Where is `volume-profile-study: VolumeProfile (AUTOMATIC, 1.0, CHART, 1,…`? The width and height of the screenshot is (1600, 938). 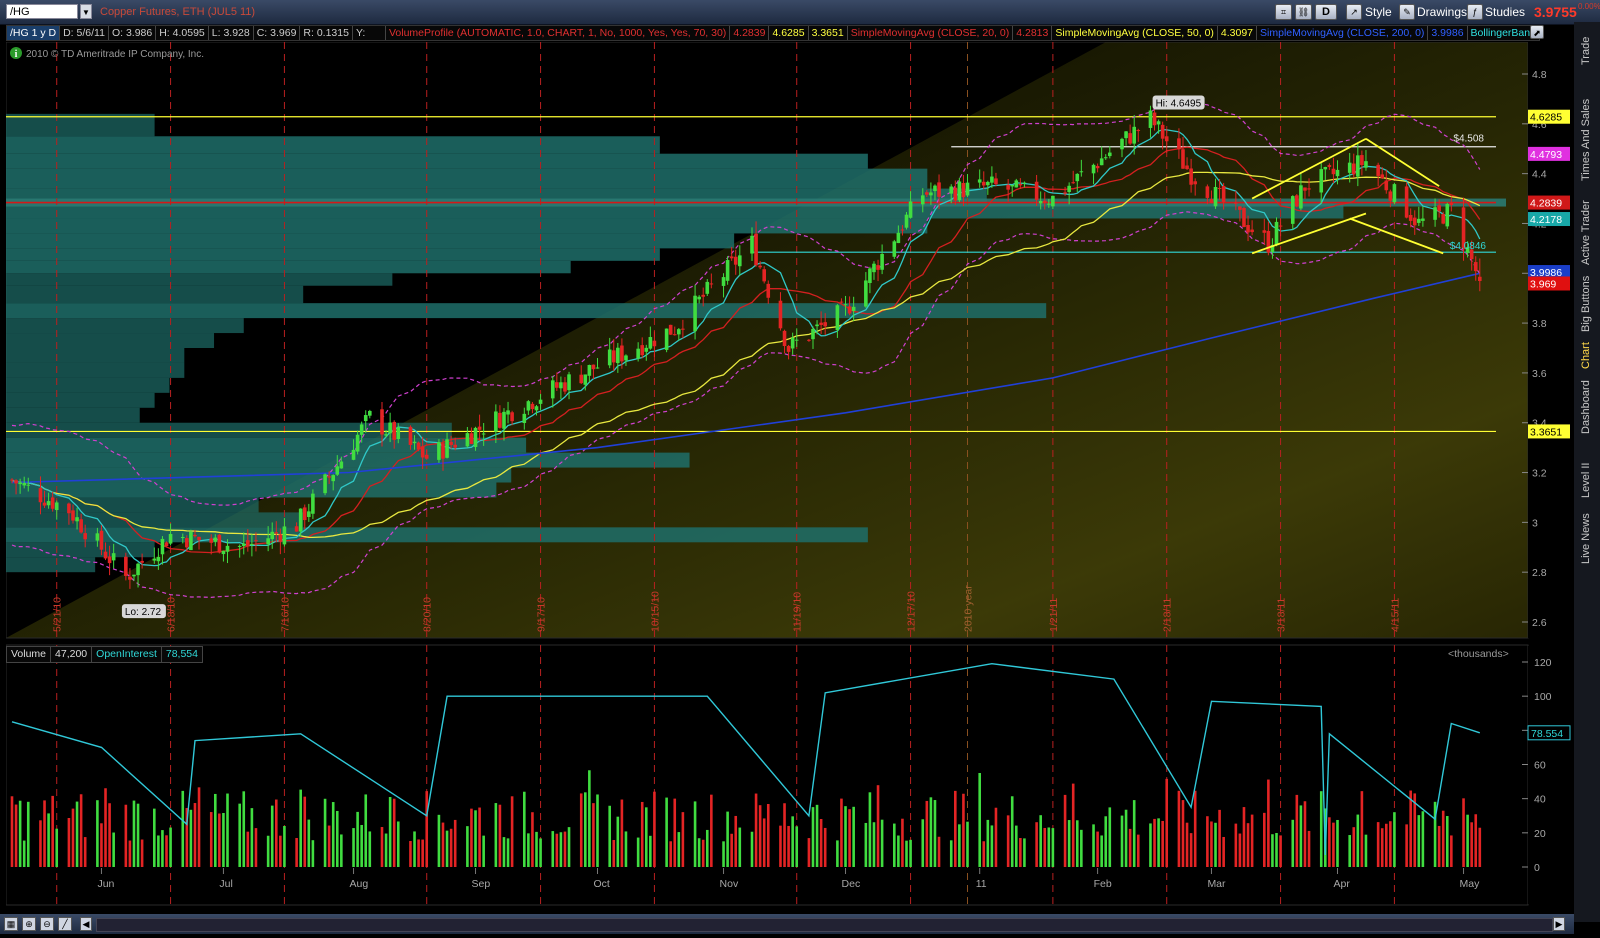
volume-profile-study: VolumeProfile (AUTOMATIC, 1.0, CHART, 1,… is located at coordinates (558, 33).